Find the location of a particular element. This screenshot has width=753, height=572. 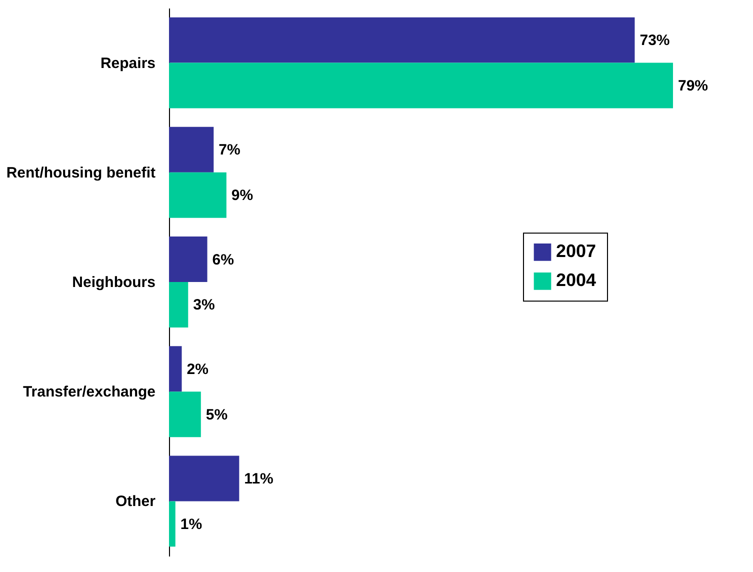

data-label: 9% is located at coordinates (242, 195).